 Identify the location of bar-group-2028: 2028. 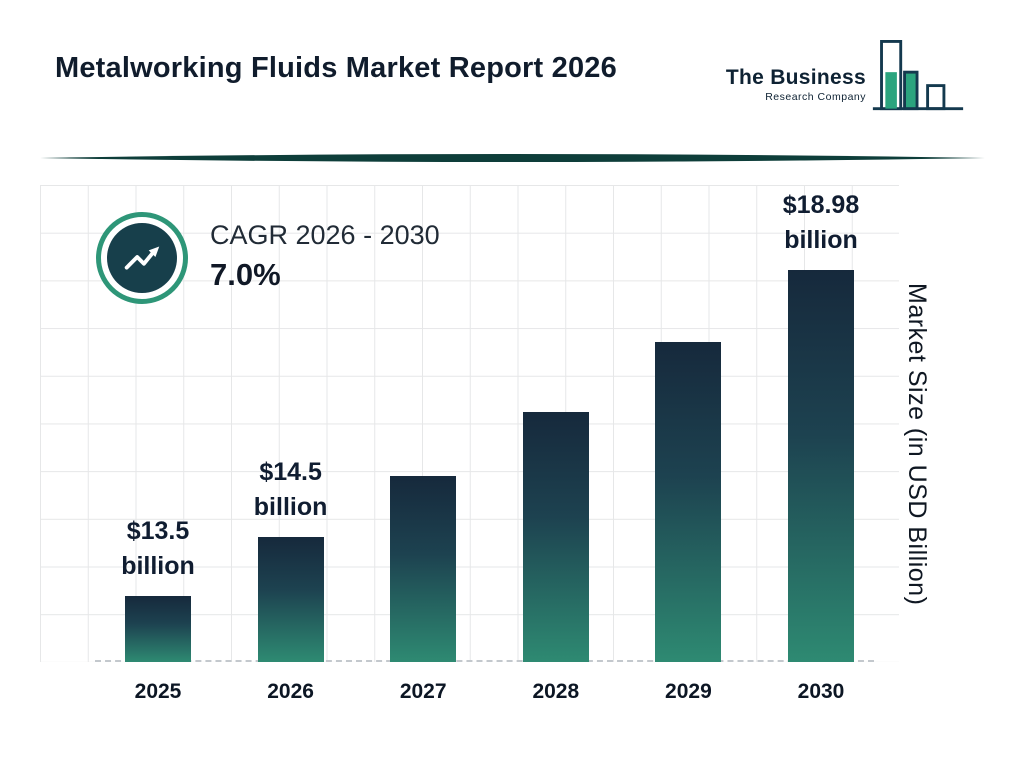
(556, 444).